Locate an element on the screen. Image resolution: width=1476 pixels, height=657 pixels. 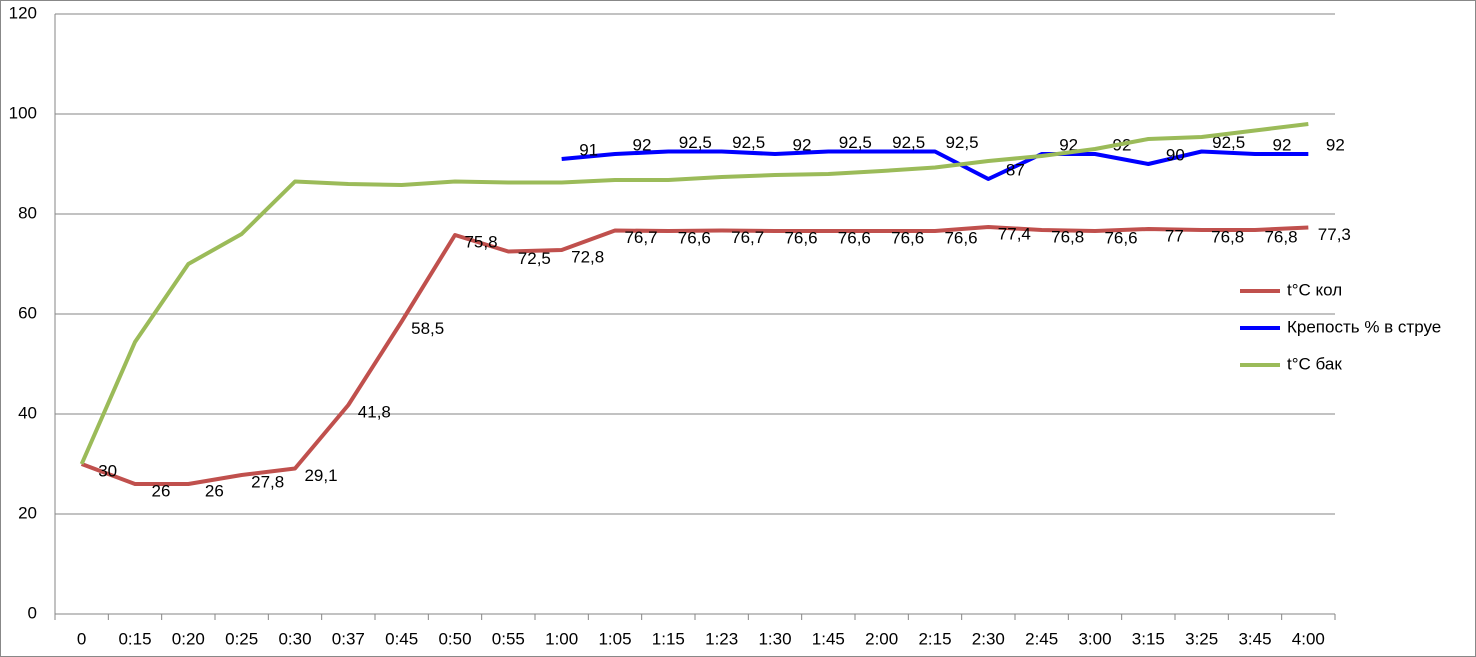
x-tick-label: 0:37 is located at coordinates (348, 638).